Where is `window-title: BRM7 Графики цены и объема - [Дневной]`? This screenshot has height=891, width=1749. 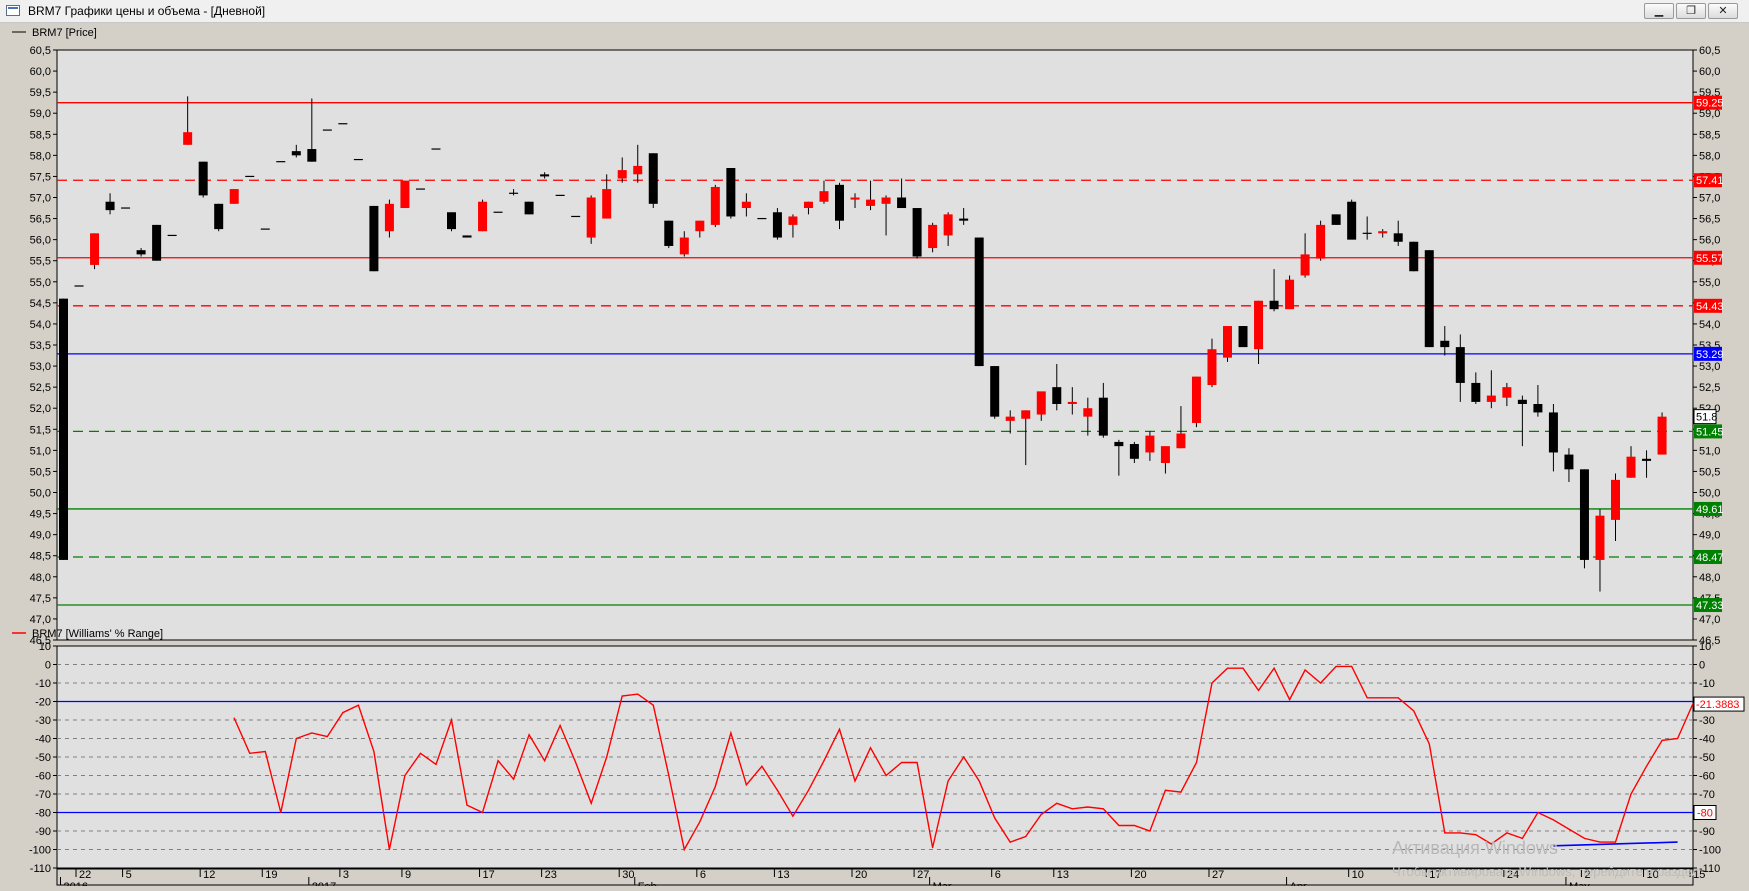
window-title: BRM7 Графики цены и объема - [Дневной] is located at coordinates (147, 11).